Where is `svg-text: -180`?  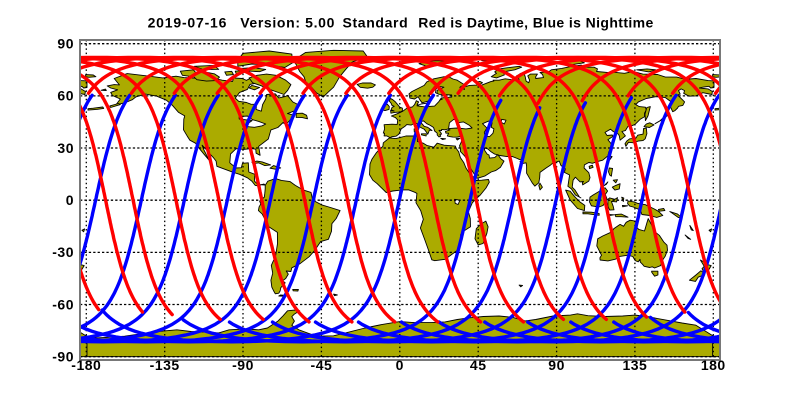
svg-text: -180 is located at coordinates (86, 365).